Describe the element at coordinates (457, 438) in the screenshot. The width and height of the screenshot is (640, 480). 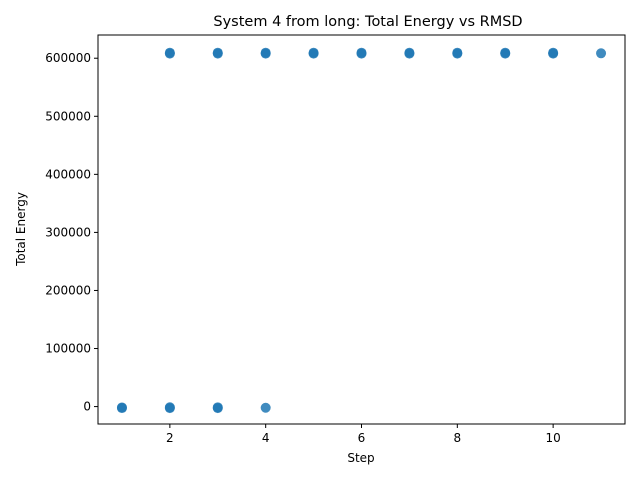
I see `x-tick-label: 8` at that location.